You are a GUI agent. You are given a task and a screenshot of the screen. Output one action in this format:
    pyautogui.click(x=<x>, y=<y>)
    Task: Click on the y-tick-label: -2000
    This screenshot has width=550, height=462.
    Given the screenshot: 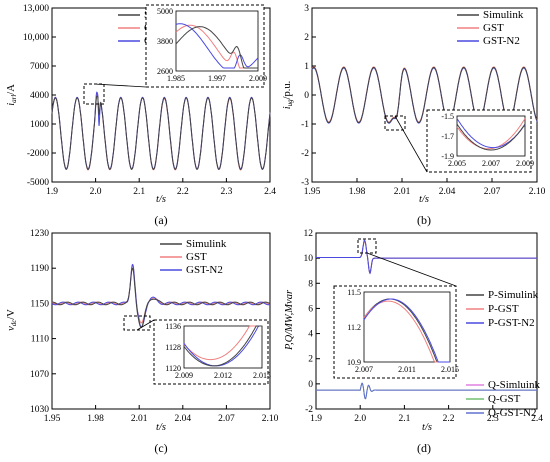 What is the action you would take?
    pyautogui.click(x=38, y=154)
    